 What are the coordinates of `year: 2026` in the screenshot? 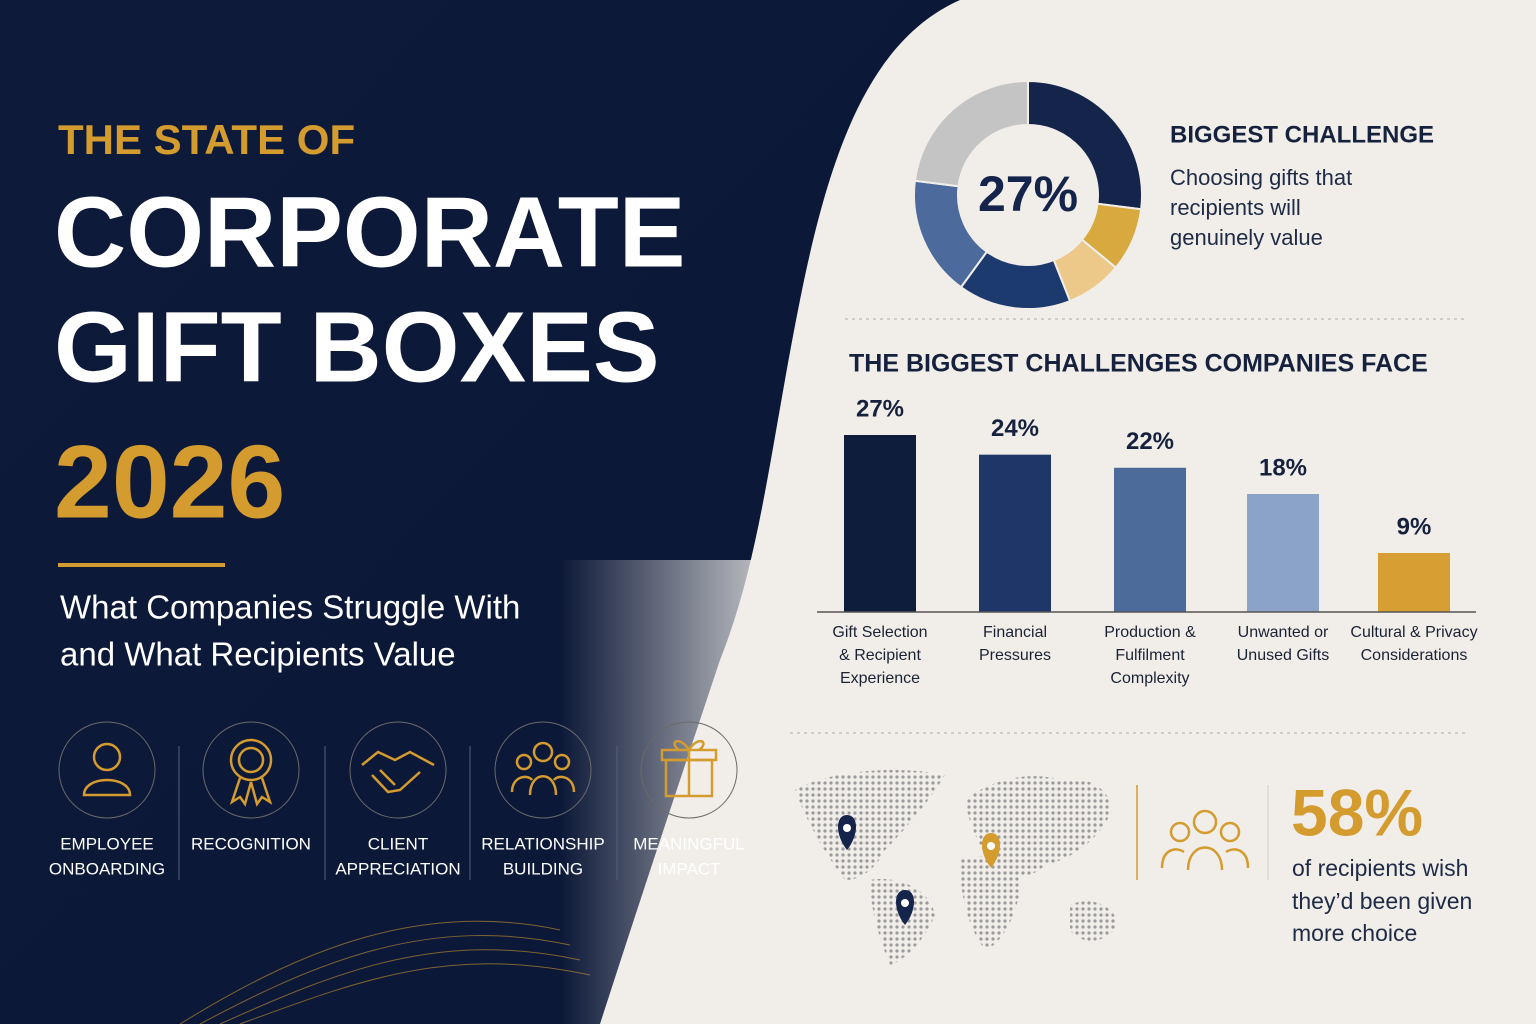 It's located at (169, 482).